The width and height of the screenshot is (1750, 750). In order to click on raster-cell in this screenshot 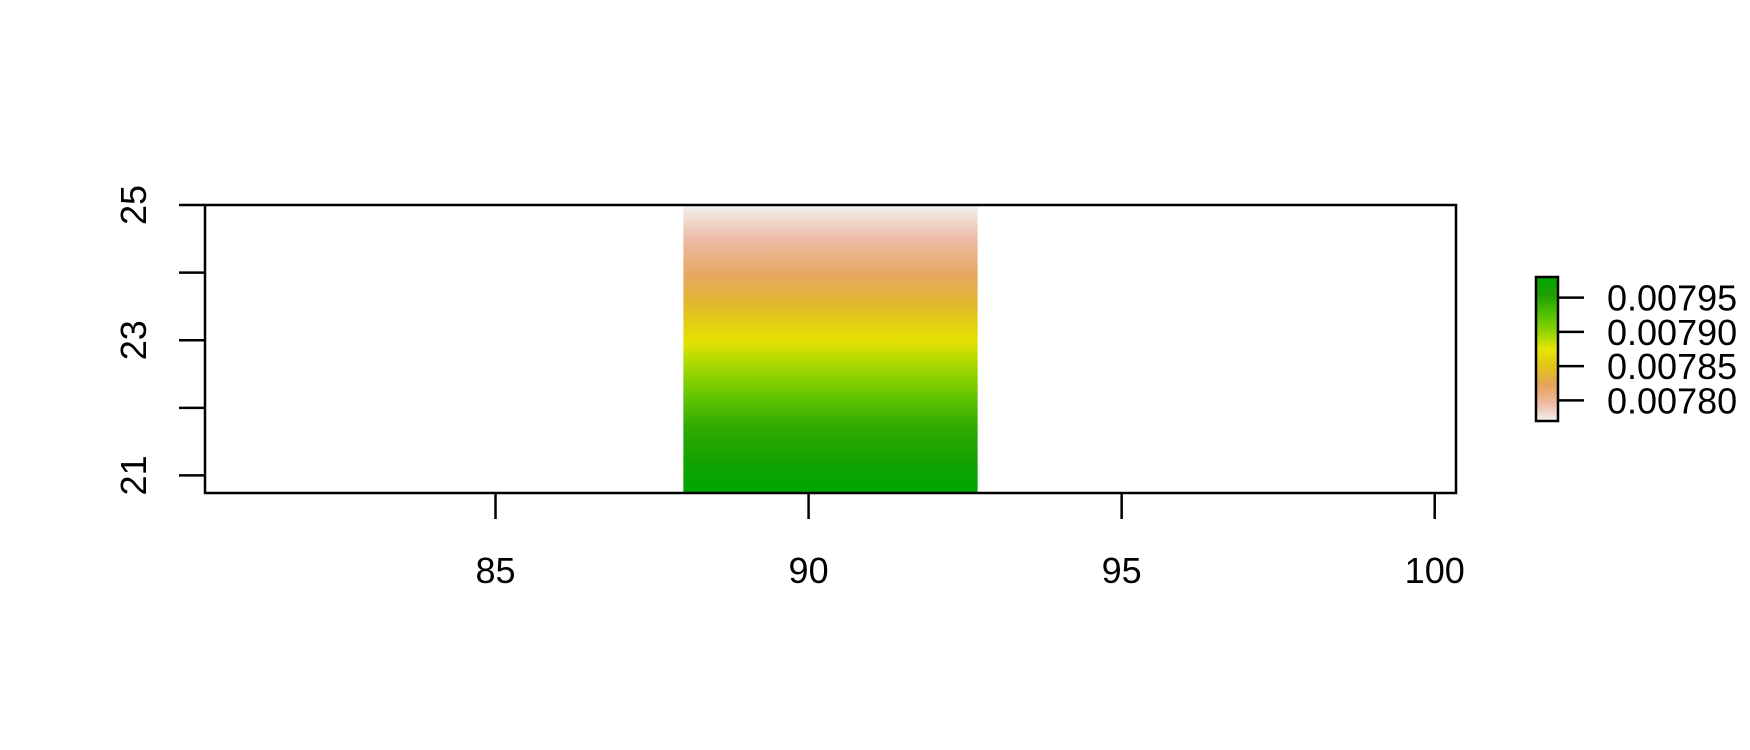, I will do `click(830, 349)`.